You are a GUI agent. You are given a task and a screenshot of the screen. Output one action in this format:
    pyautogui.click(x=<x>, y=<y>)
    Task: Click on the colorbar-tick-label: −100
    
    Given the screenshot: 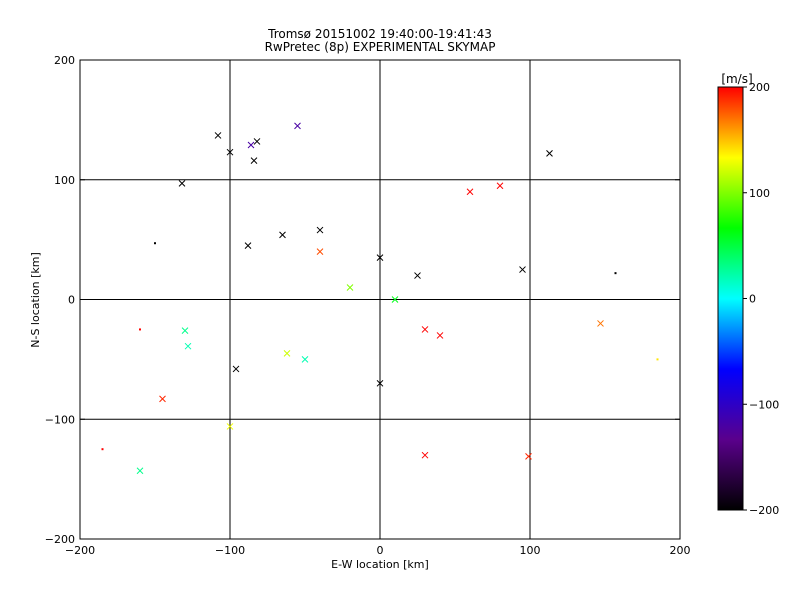 What is the action you would take?
    pyautogui.click(x=764, y=404)
    